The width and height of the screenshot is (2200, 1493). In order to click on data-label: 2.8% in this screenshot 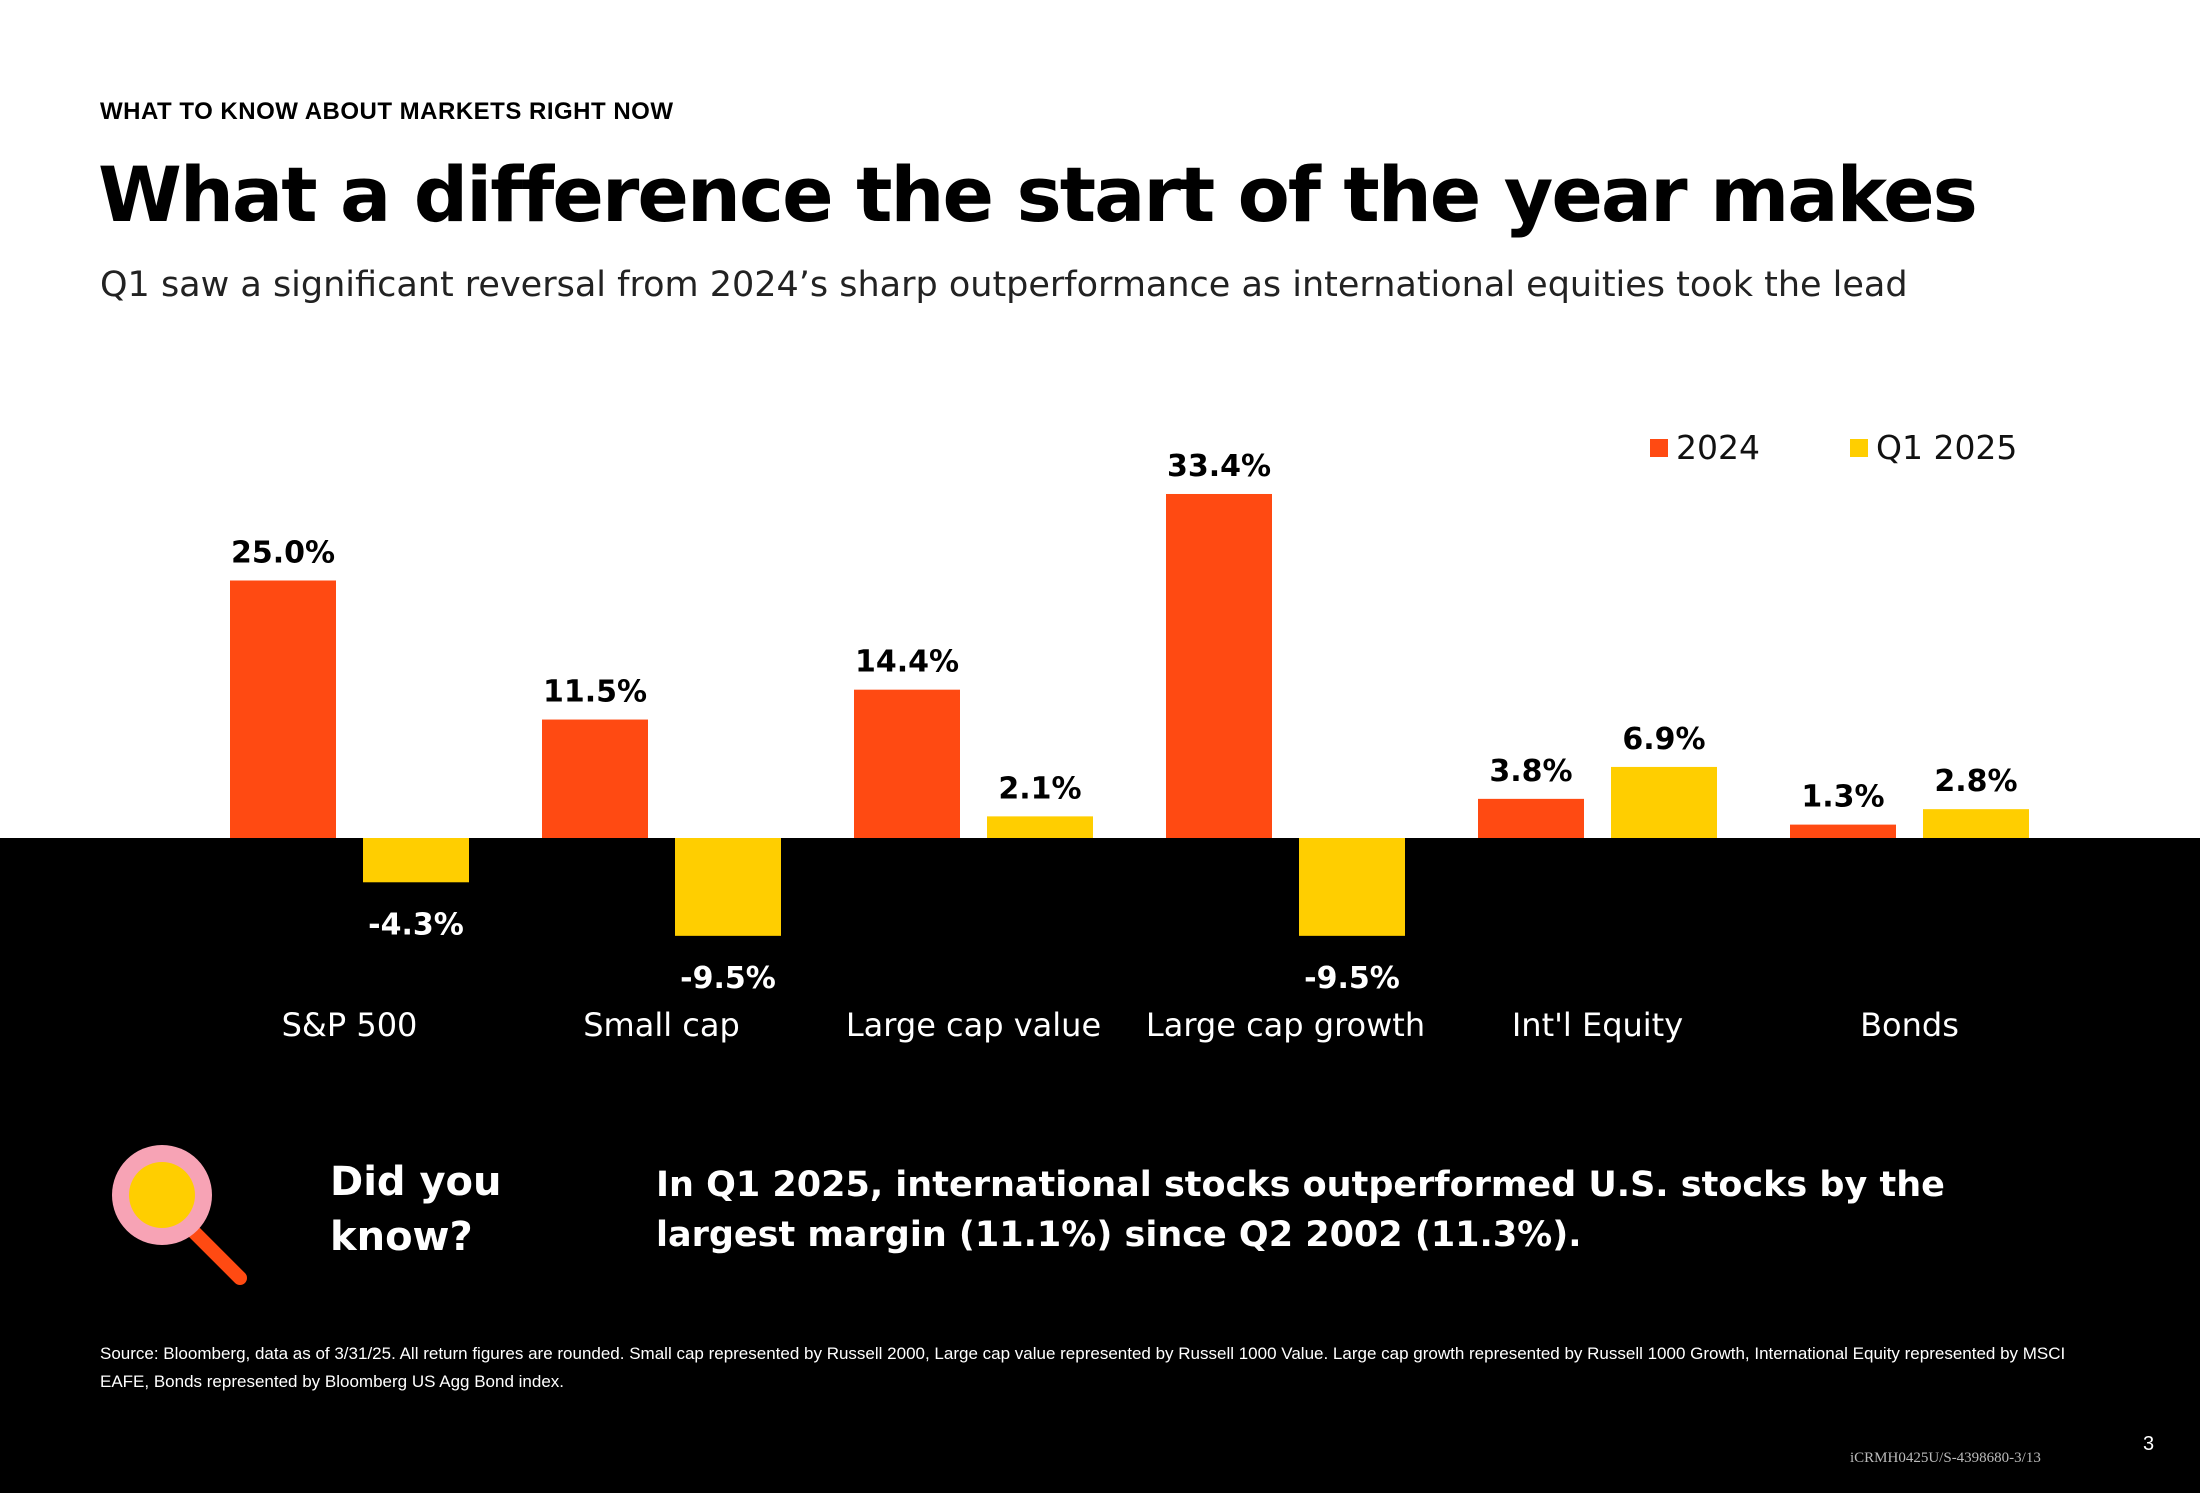, I will do `click(1975, 781)`.